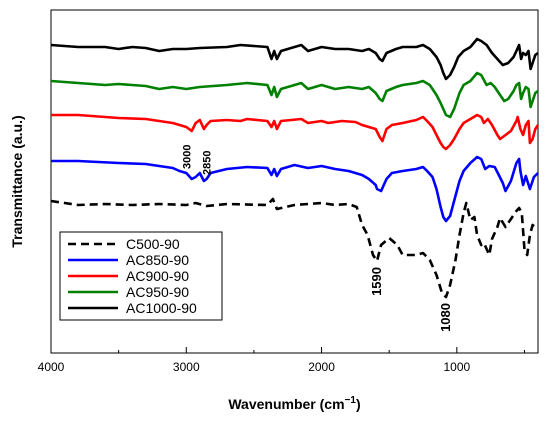 This screenshot has height=421, width=550. I want to click on x-axis-title-superscript: −1, so click(351, 400).